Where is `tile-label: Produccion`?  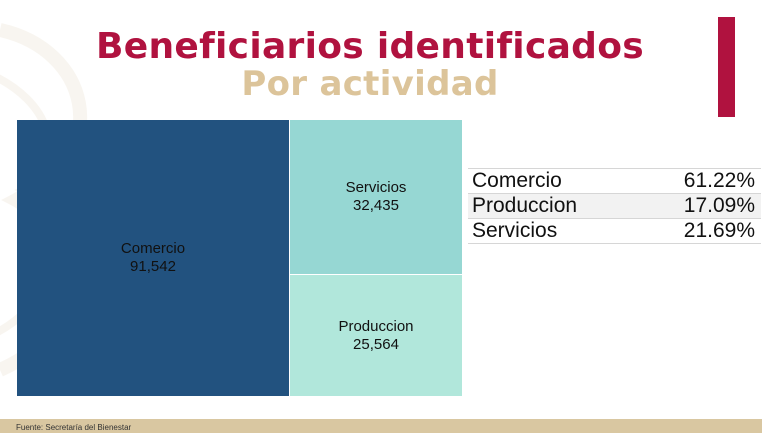 tile-label: Produccion is located at coordinates (376, 326).